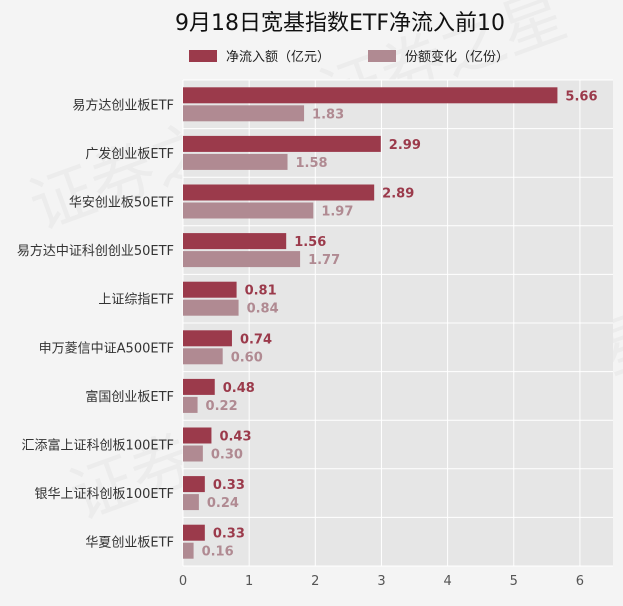  Describe the element at coordinates (98, 446) in the screenshot. I see `category-label: 汇添富上证科创板100ETF` at that location.